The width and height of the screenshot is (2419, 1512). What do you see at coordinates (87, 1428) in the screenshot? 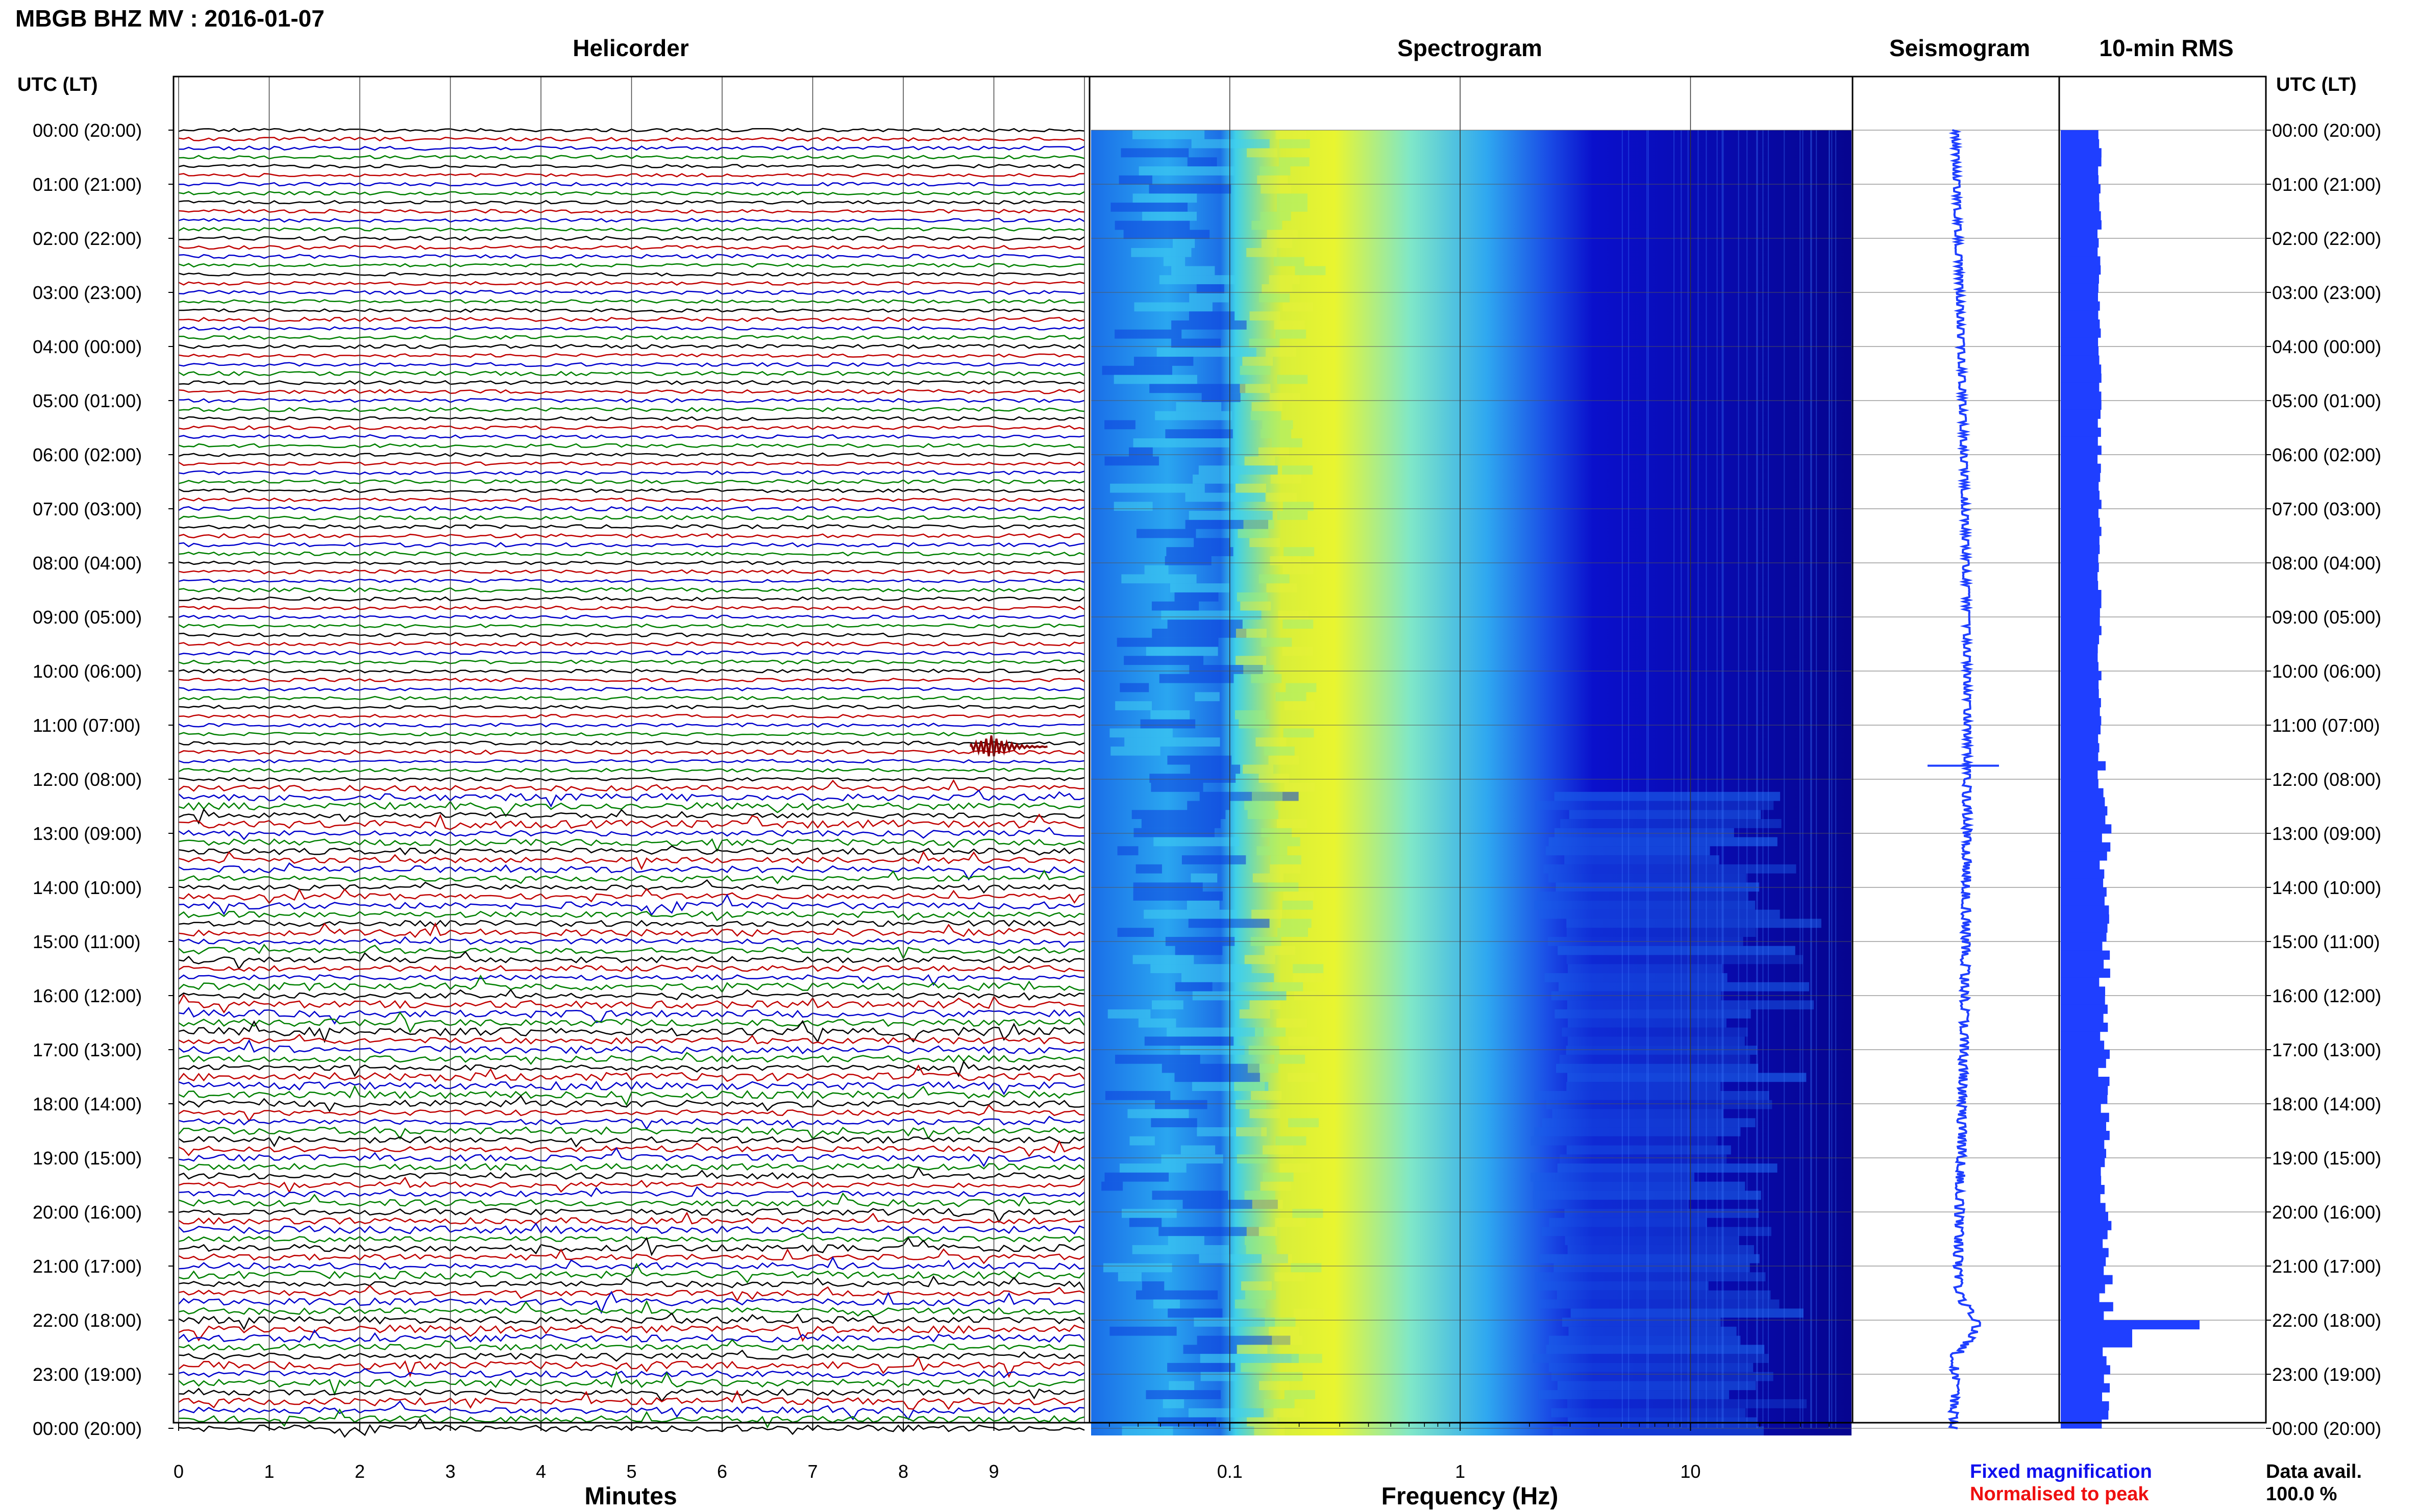
I see `hour-label-left: 00:00 (20:00)` at bounding box center [87, 1428].